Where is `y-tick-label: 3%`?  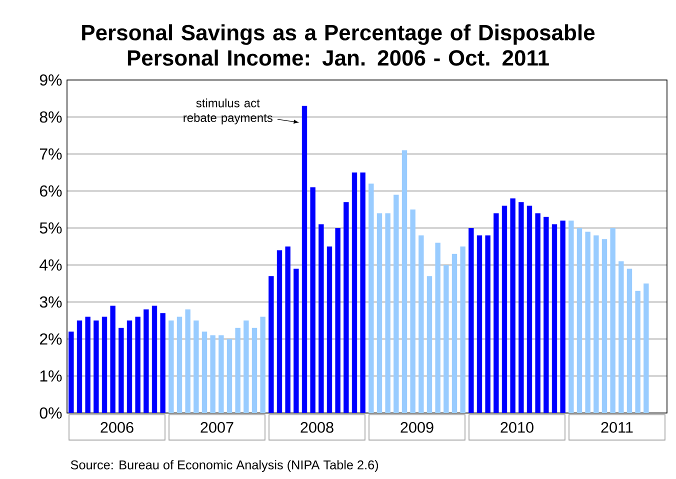
y-tick-label: 3% is located at coordinates (51, 302).